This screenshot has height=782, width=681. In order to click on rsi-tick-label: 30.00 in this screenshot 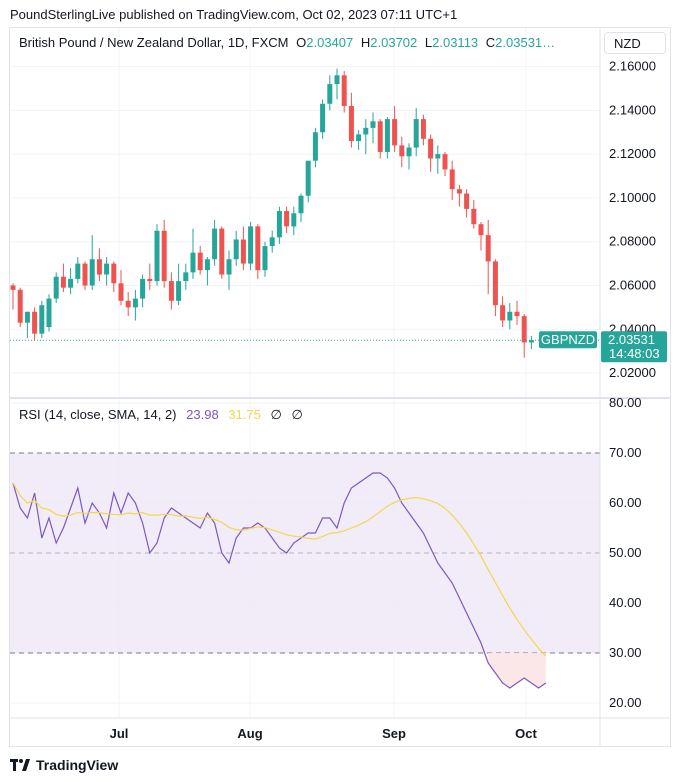, I will do `click(625, 652)`.